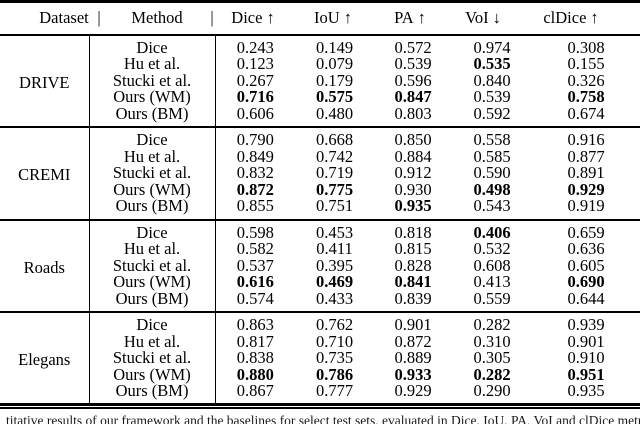 The image size is (640, 424). What do you see at coordinates (413, 113) in the screenshot?
I see `metric-value: 0.803` at bounding box center [413, 113].